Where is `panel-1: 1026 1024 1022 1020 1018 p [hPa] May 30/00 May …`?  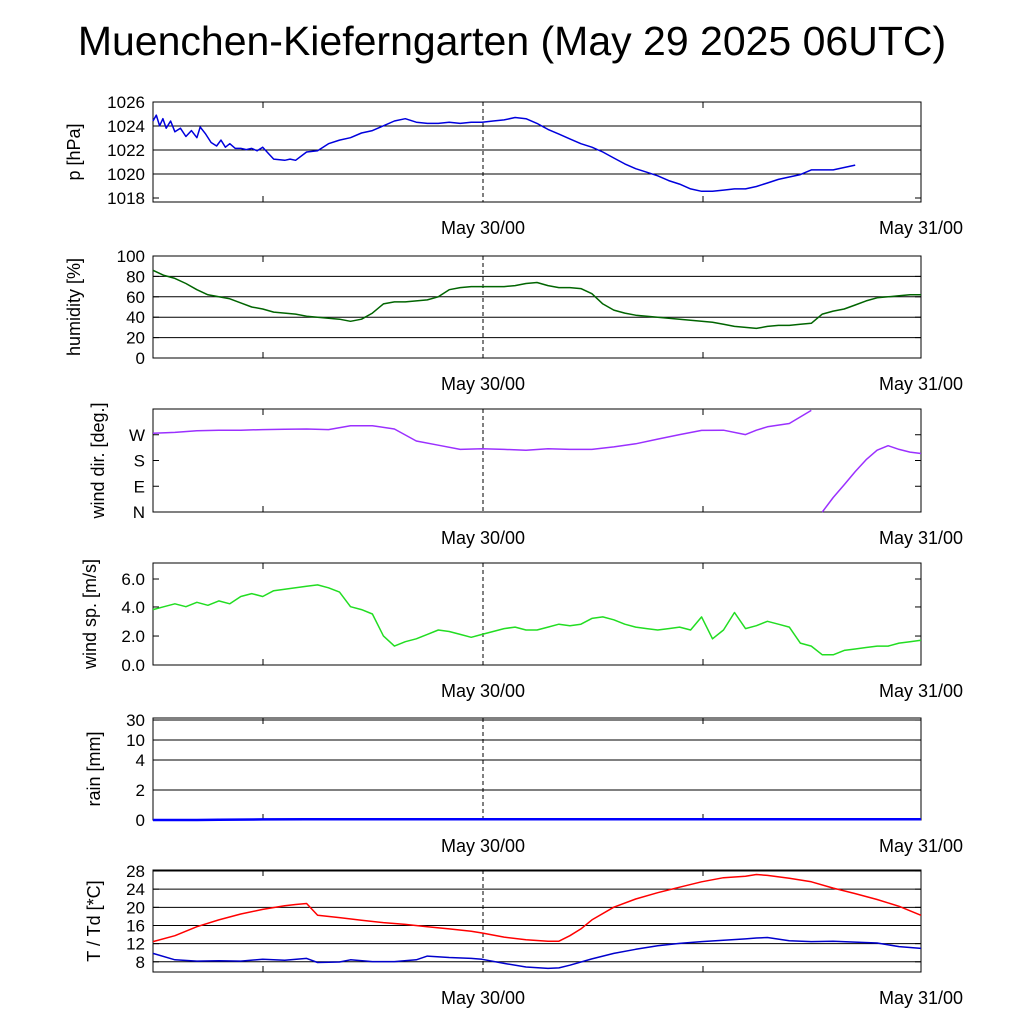
panel-1: 1026 1024 1022 1020 1018 p [hPa] May 30/00 May … is located at coordinates (513, 165).